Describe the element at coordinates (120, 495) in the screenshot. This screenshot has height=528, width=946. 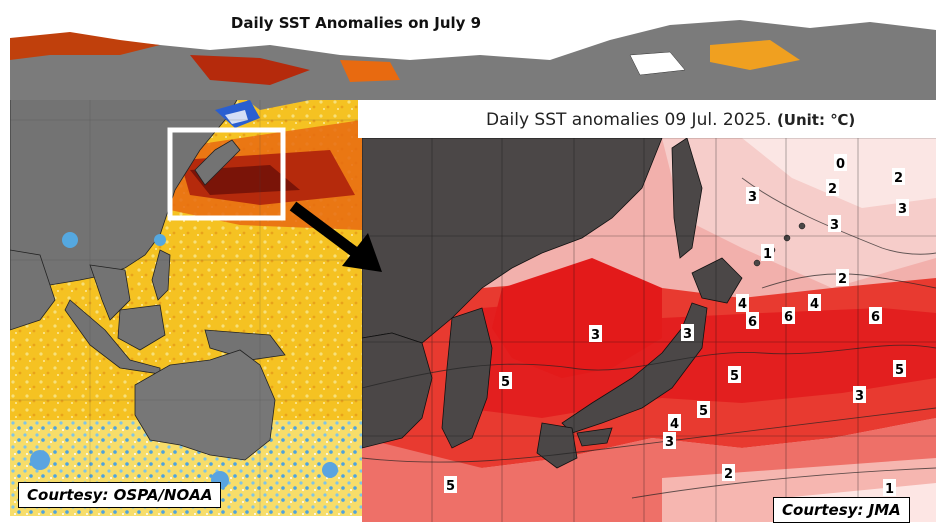
I see `noaa-courtesy-label: Courtesy: OSPA/NOAA` at that location.